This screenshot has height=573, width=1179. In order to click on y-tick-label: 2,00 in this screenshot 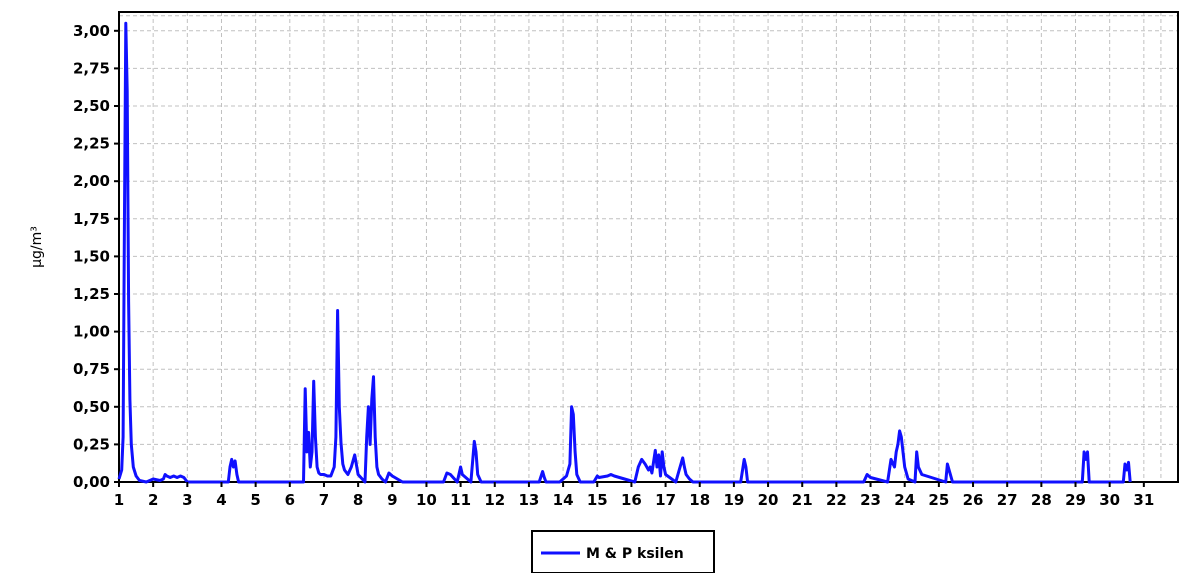, I will do `click(91, 181)`.